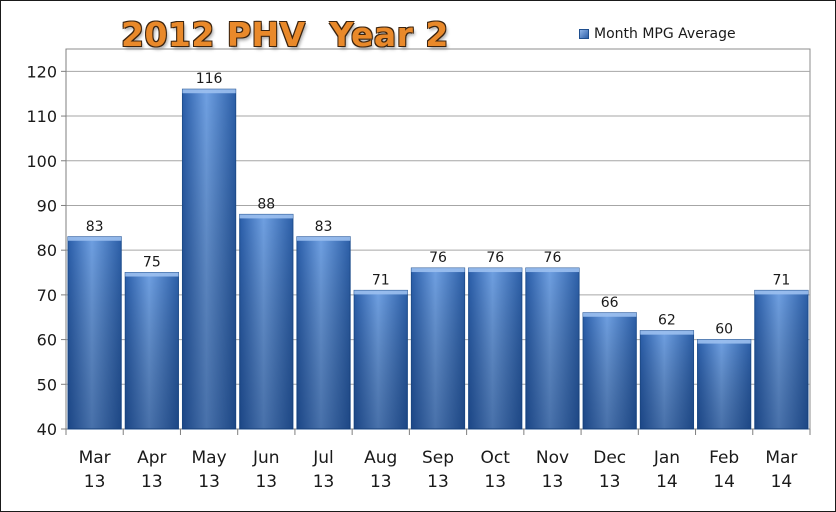  Describe the element at coordinates (666, 458) in the screenshot. I see `x-tick-label-month: Jan` at that location.